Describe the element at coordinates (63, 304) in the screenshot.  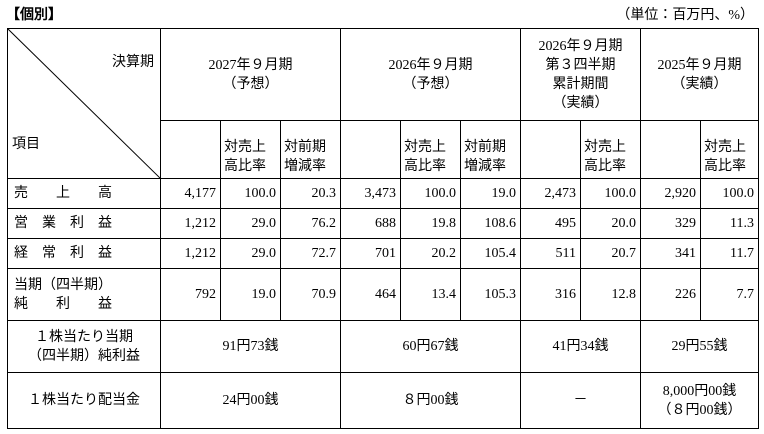
I see `text-line: 純 利 益` at that location.